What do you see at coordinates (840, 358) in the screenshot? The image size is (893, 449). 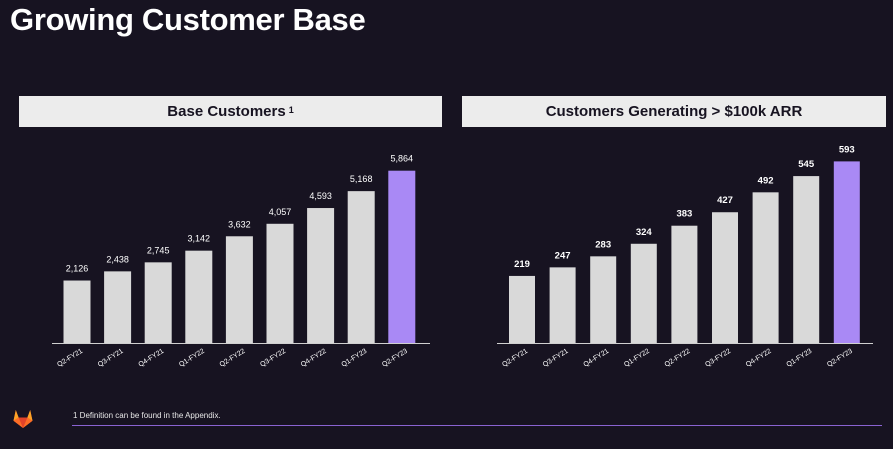 I see `x-tick-label: Q2-FY23` at bounding box center [840, 358].